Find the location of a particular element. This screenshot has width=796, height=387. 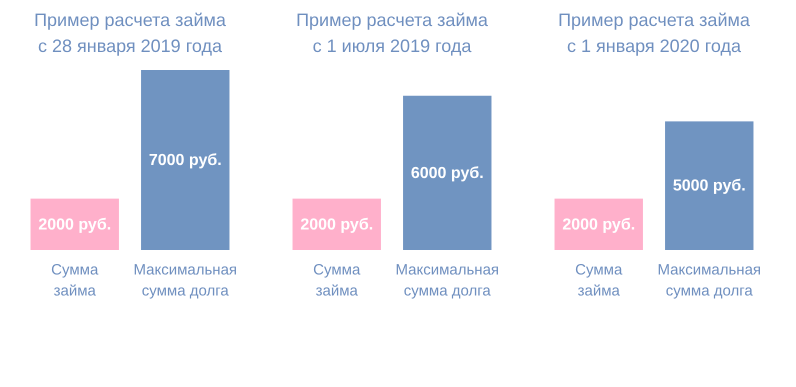

chart-title: Пример расчета займа с 1 января 2020 года is located at coordinates (654, 33).